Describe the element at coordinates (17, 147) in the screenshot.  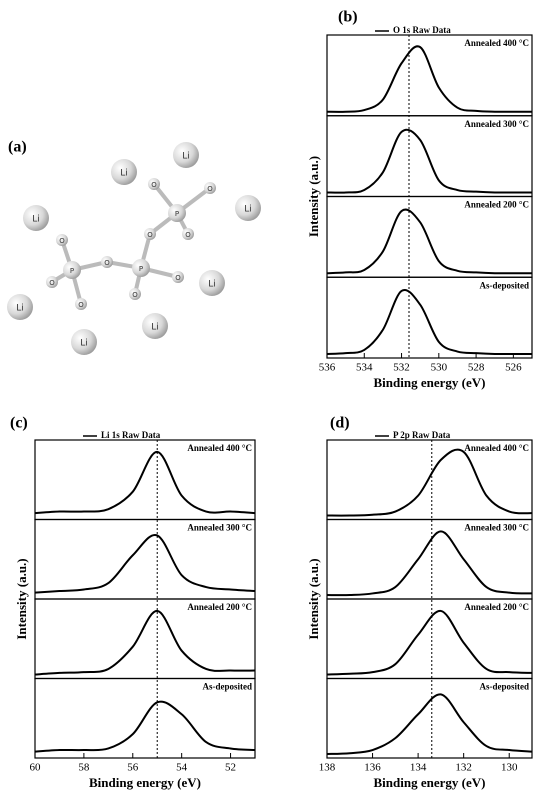
I see `panel-label: (a)` at that location.